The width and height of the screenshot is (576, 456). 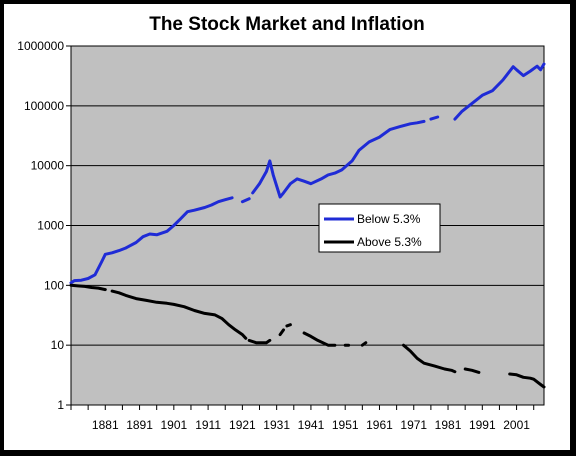 What do you see at coordinates (60, 405) in the screenshot?
I see `y-tick-label: 1` at bounding box center [60, 405].